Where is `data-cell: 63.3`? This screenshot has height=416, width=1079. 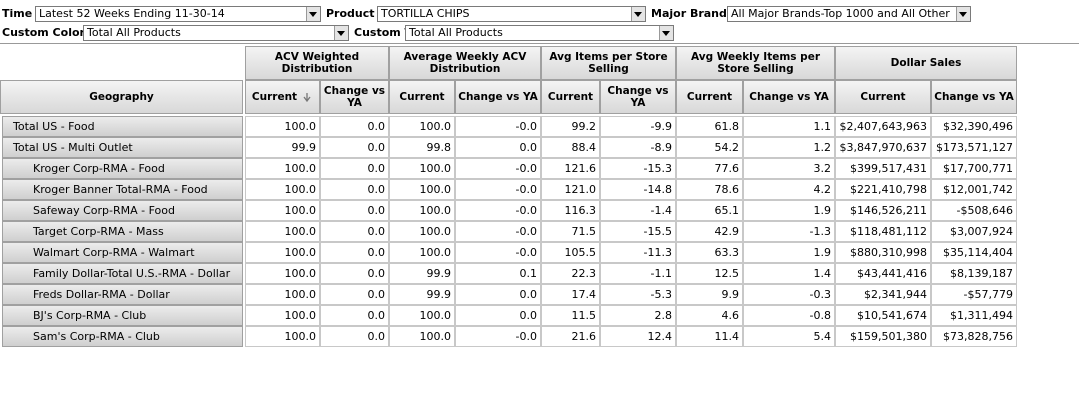
data-cell: 63.3 is located at coordinates (709, 252).